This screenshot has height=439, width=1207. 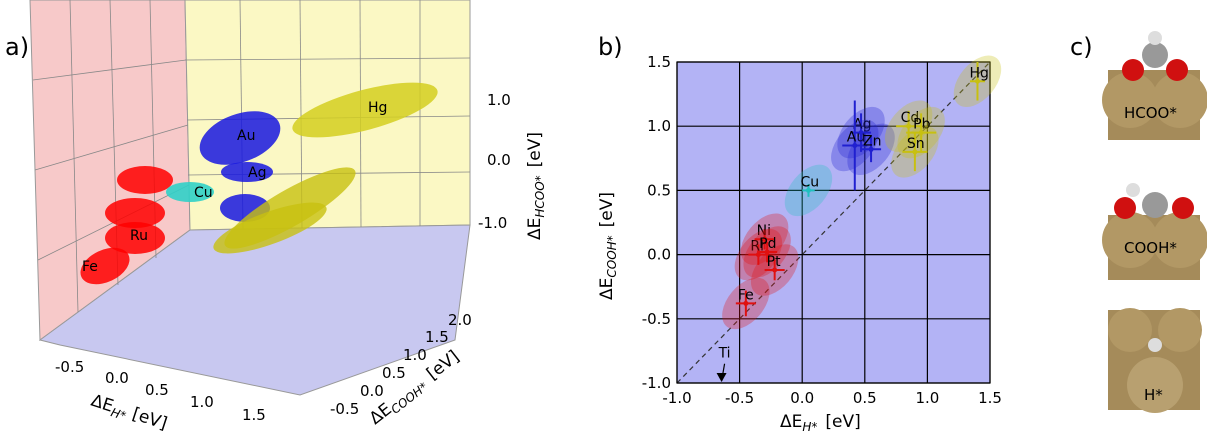 I want to click on annotation: Ti, so click(x=724, y=354).